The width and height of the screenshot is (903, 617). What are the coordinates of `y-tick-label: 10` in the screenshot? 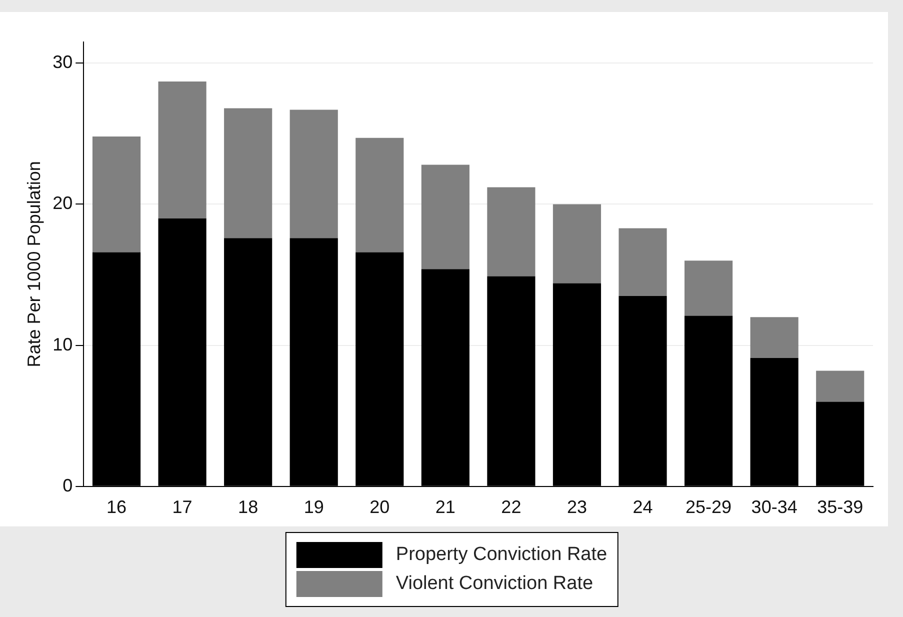 It's located at (62, 344).